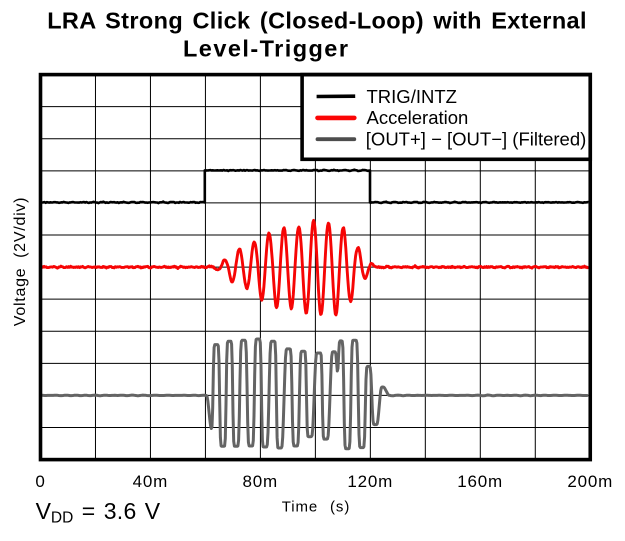 The image size is (625, 541). What do you see at coordinates (121, 511) in the screenshot?
I see `svg-text: = 3.6 V` at bounding box center [121, 511].